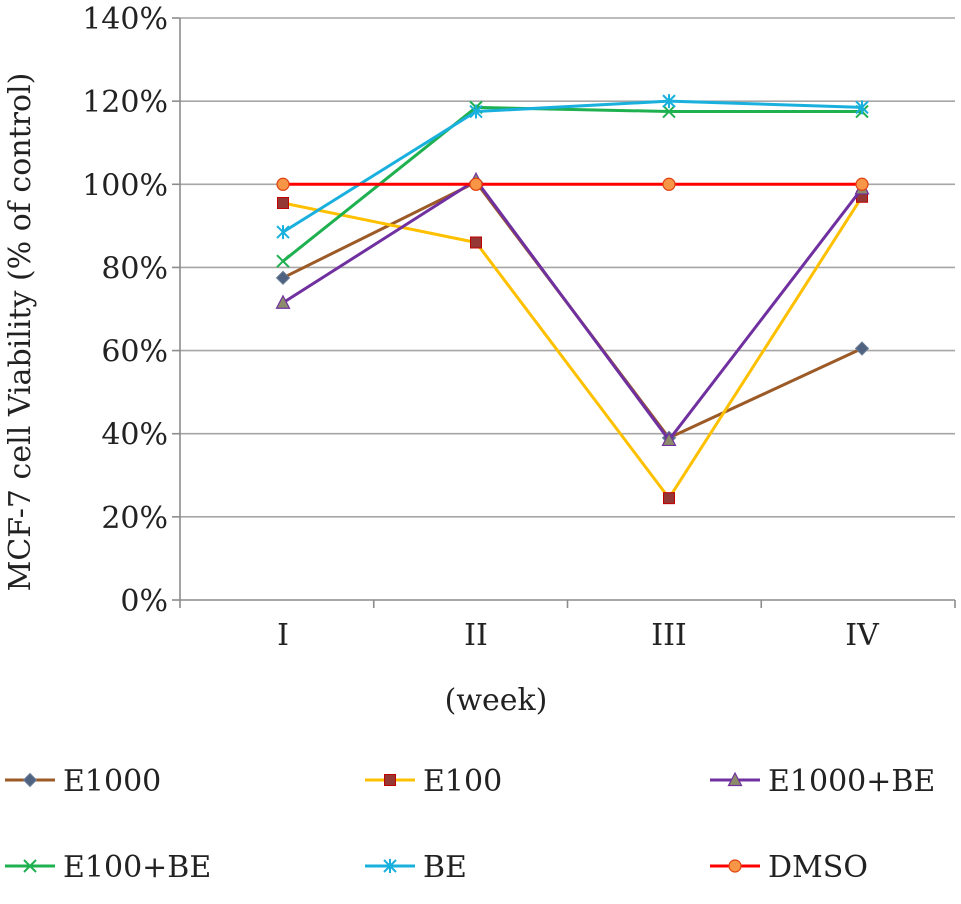 Image resolution: width=961 pixels, height=904 pixels. What do you see at coordinates (470, 824) in the screenshot?
I see `legend: E1000 E100 E1000+BE E100+BE BE DMSO` at bounding box center [470, 824].